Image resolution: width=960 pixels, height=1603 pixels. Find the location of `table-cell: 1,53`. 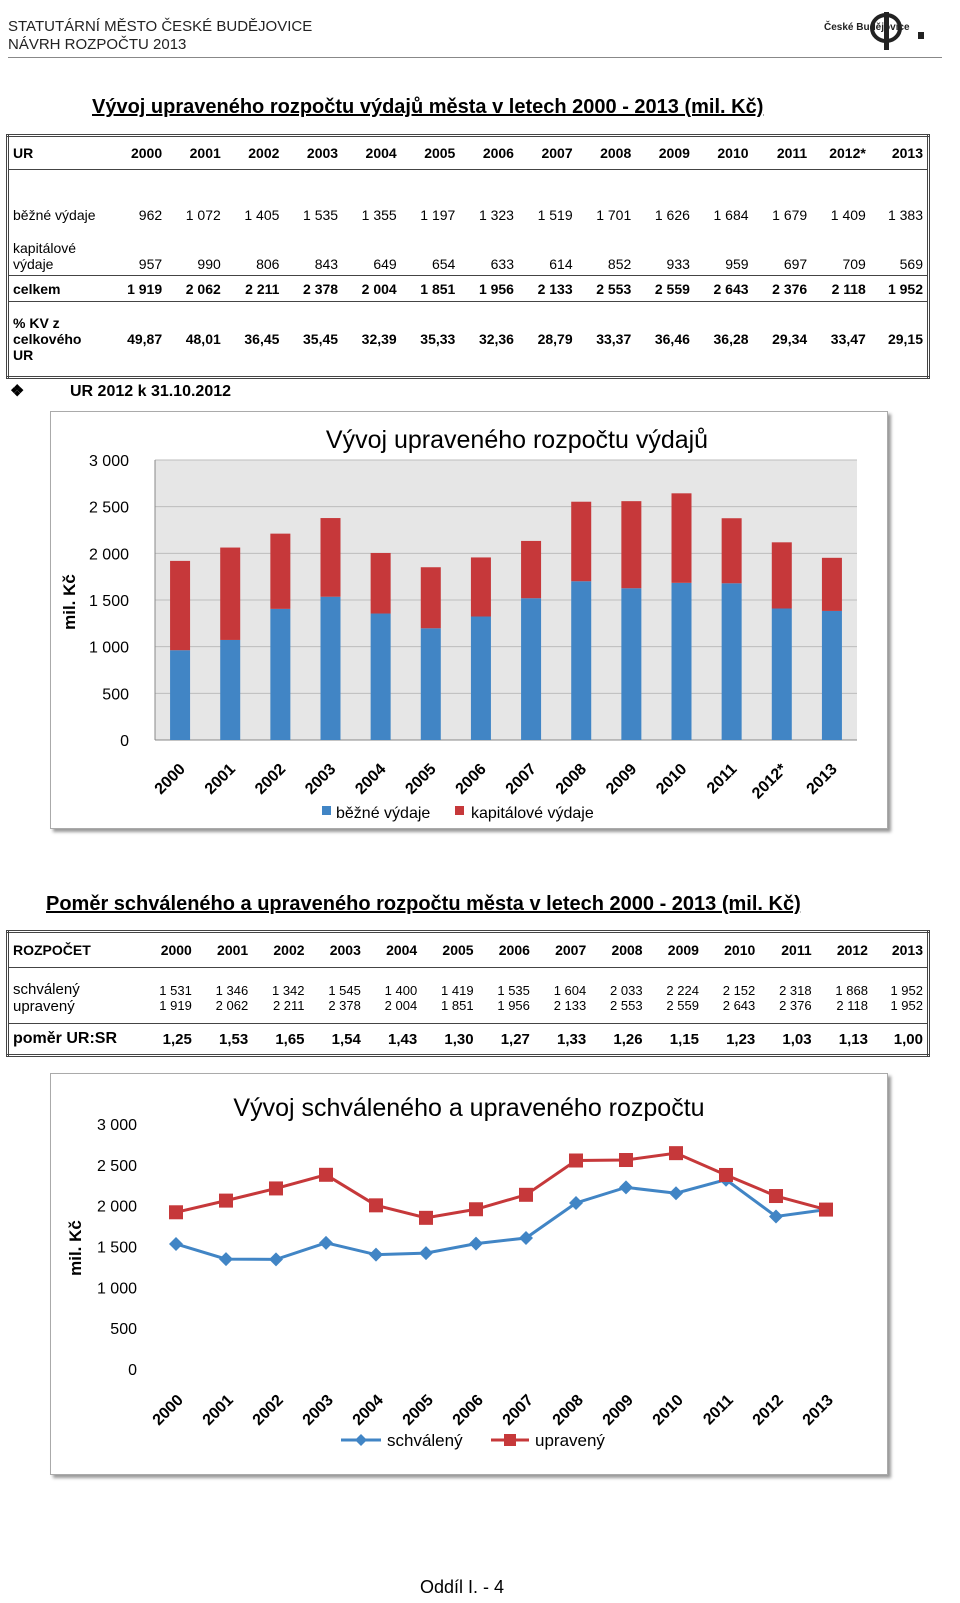

table-cell: 1,53 is located at coordinates (233, 1039).